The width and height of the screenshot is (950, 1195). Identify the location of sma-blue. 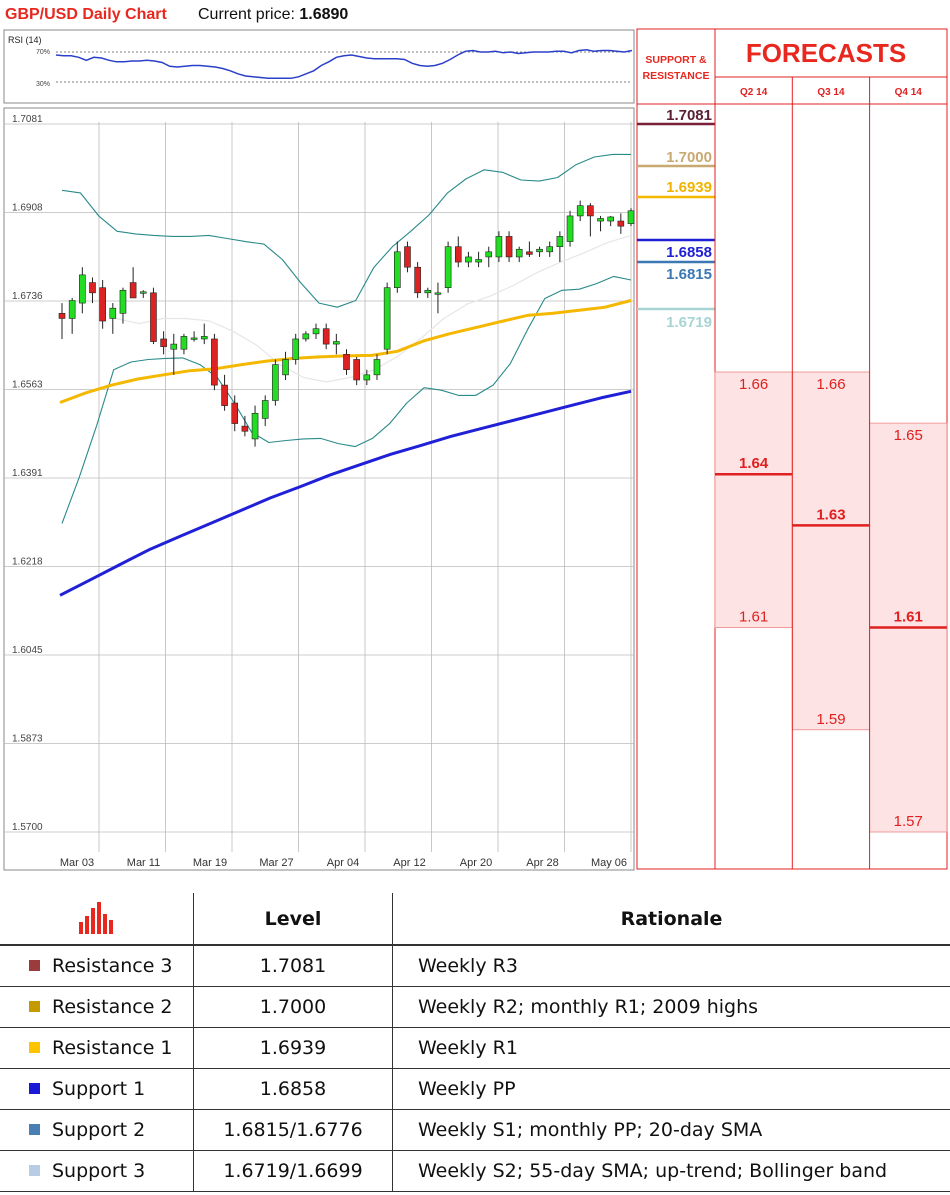
(345, 493).